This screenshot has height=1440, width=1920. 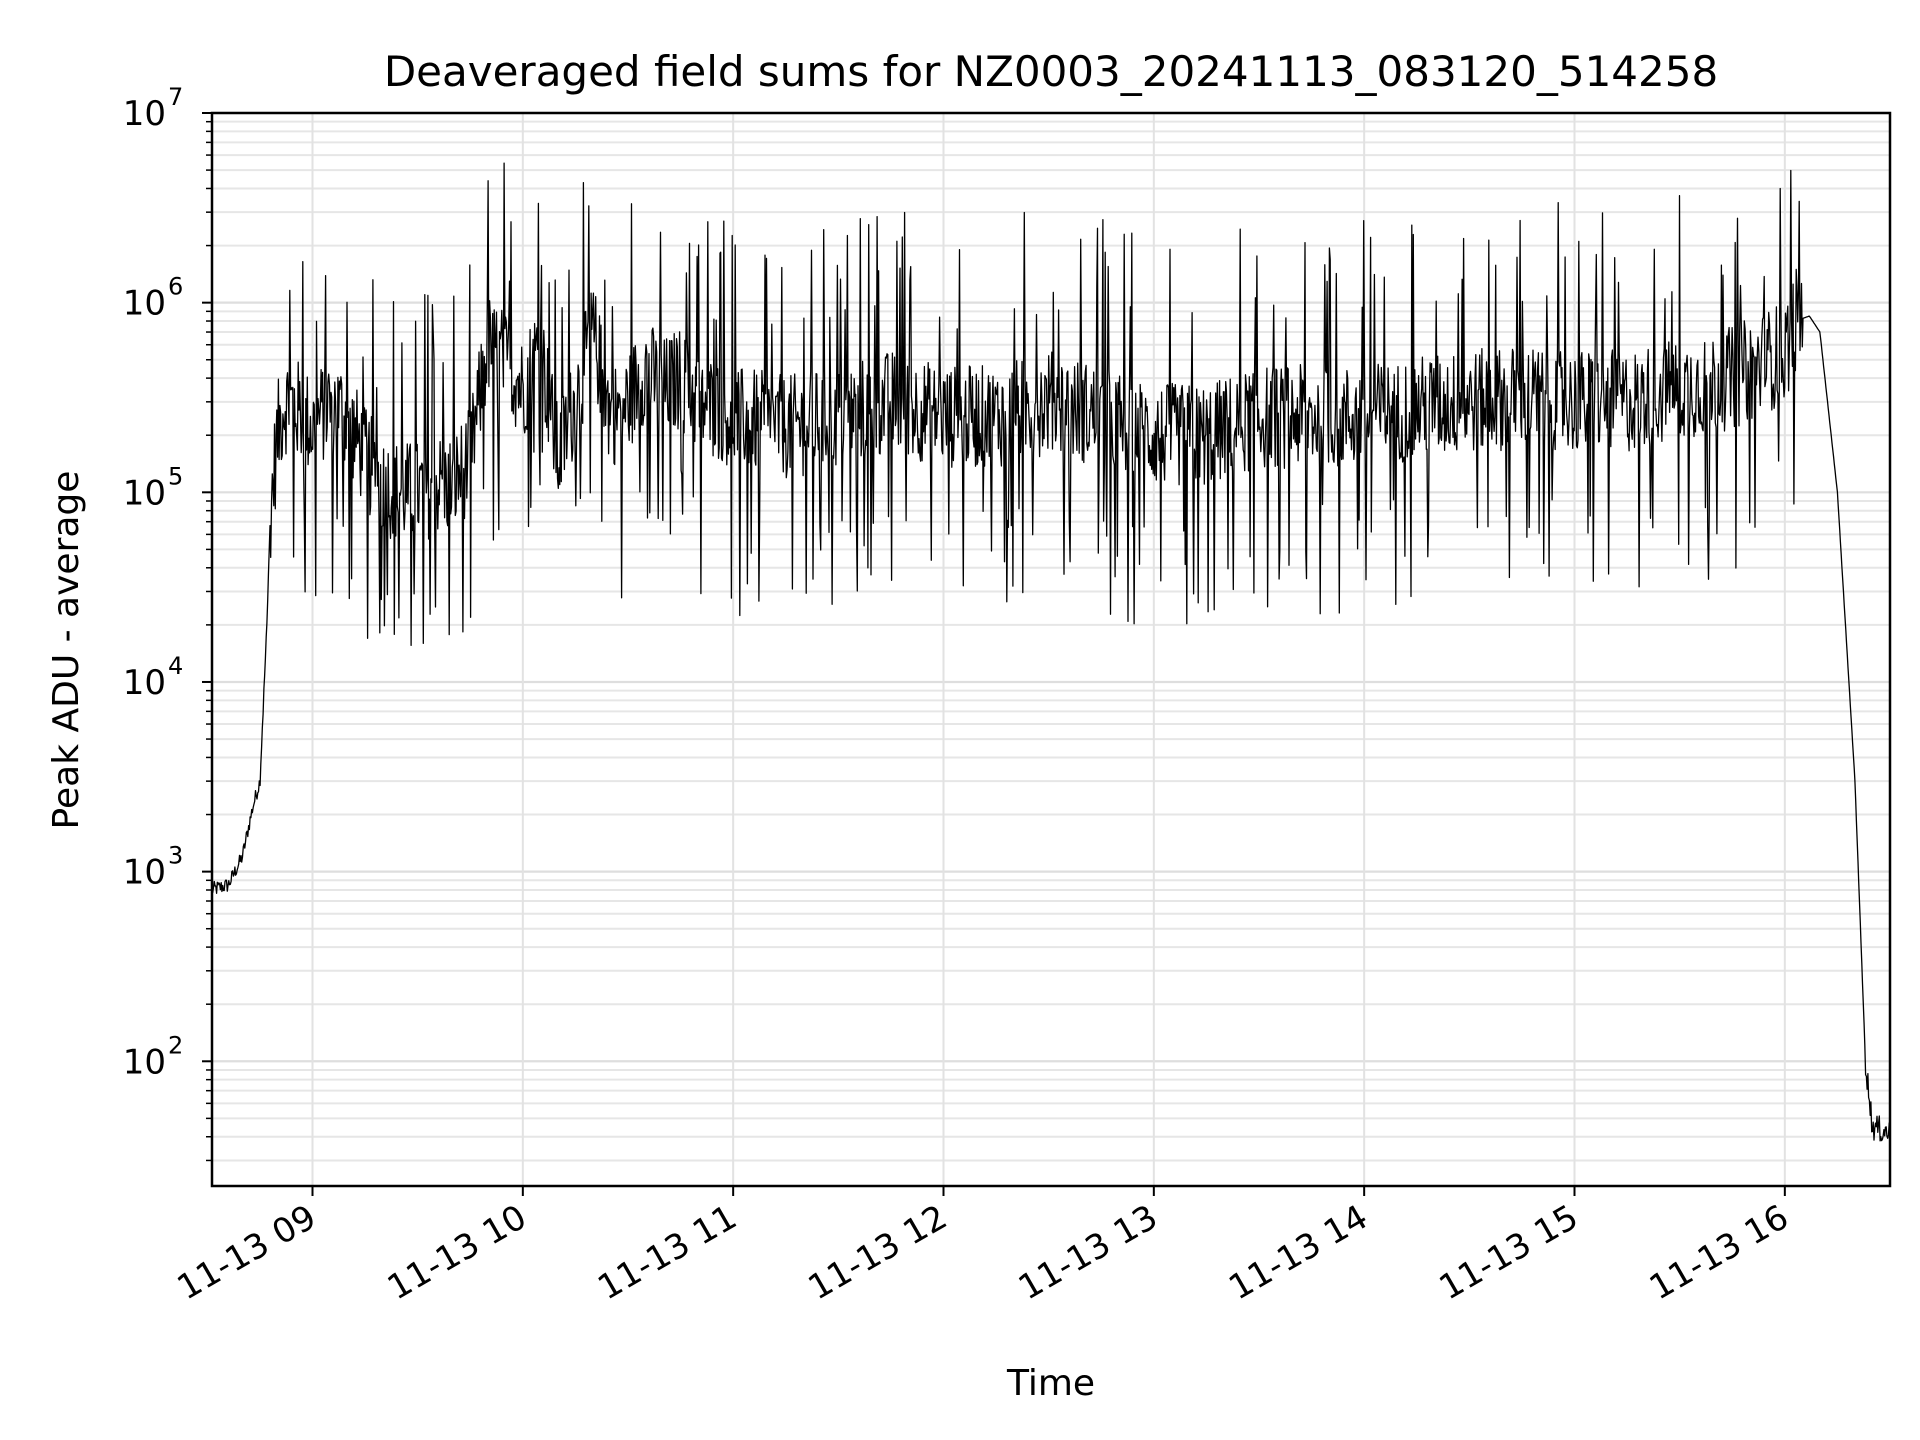 What do you see at coordinates (175, 666) in the screenshot?
I see `y-tick-exponent: 4` at bounding box center [175, 666].